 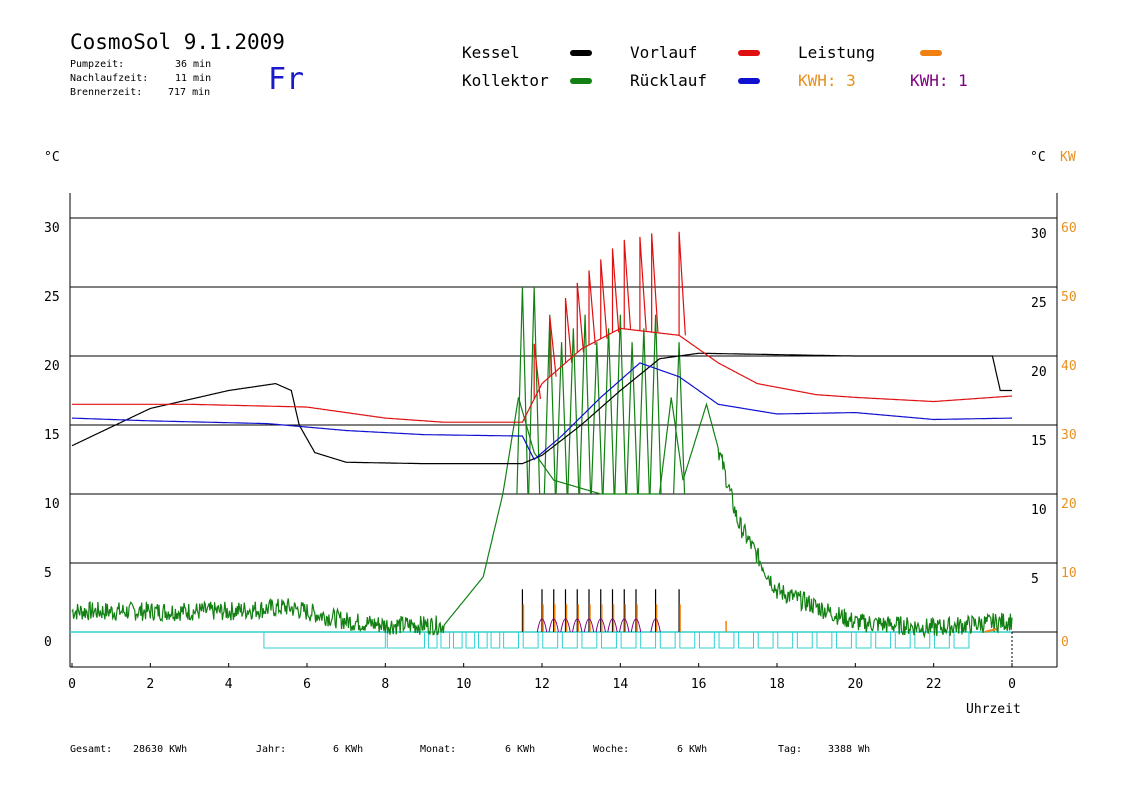 I want to click on x-tick-label: 12, so click(x=542, y=684).